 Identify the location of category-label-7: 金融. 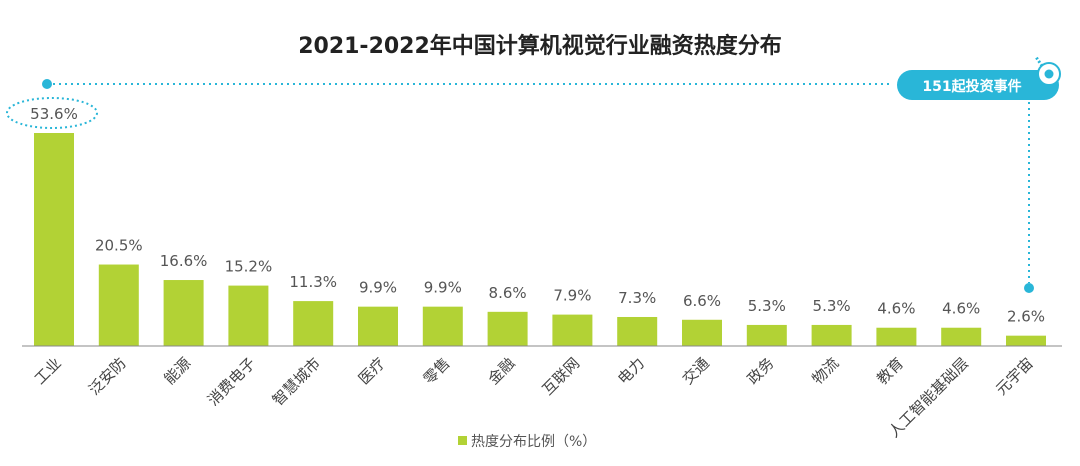
(501, 371).